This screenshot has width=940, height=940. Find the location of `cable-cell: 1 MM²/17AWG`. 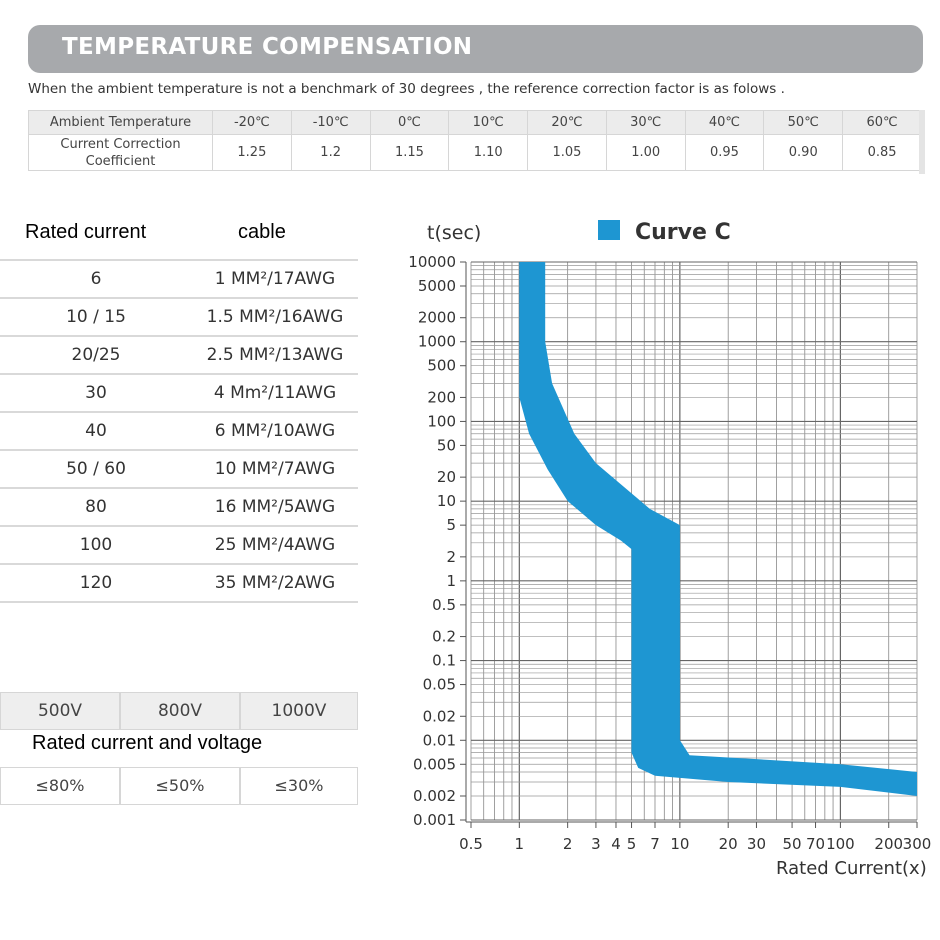

cable-cell: 1 MM²/17AWG is located at coordinates (275, 279).